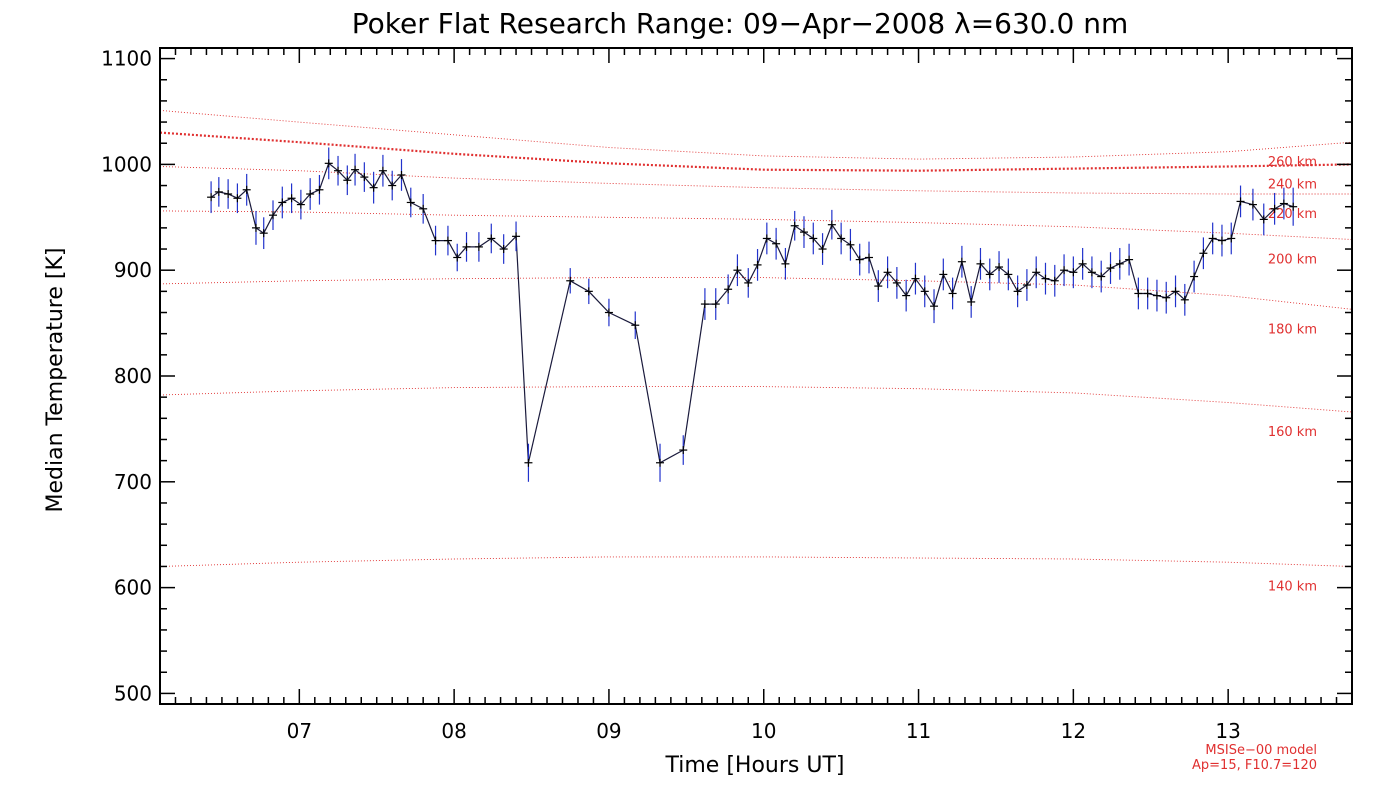  What do you see at coordinates (1292, 214) in the screenshot?
I see `model-label-4: 220 km` at bounding box center [1292, 214].